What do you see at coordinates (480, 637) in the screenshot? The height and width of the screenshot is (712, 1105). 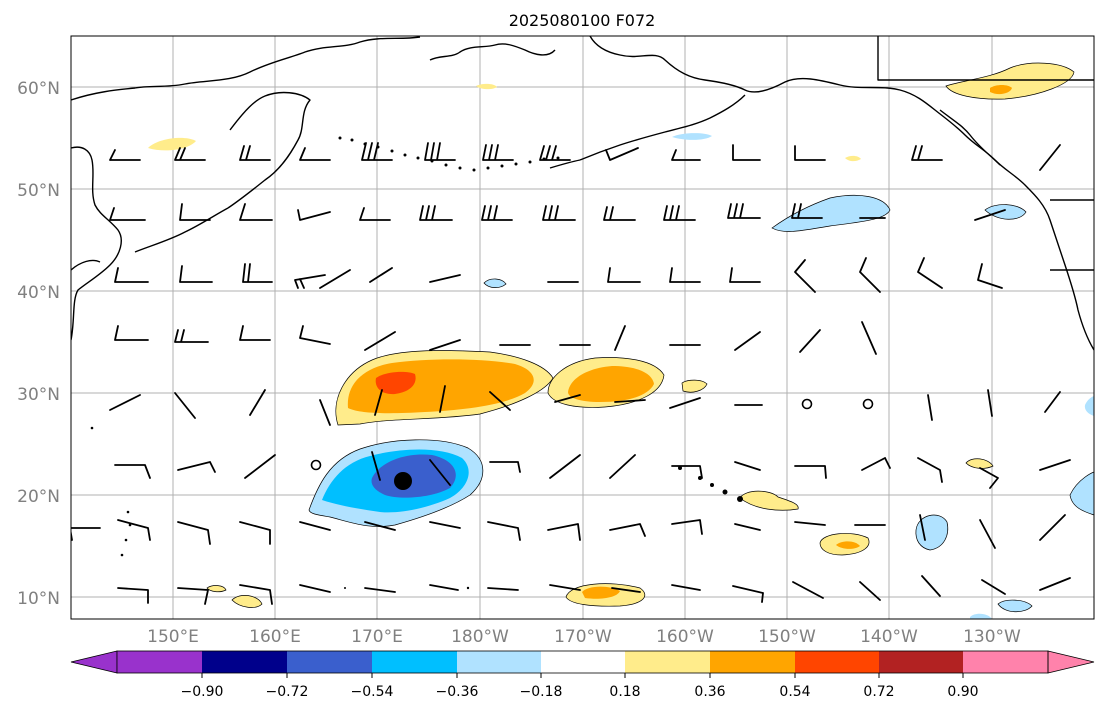 I see `lon-label-180w: 180°W` at bounding box center [480, 637].